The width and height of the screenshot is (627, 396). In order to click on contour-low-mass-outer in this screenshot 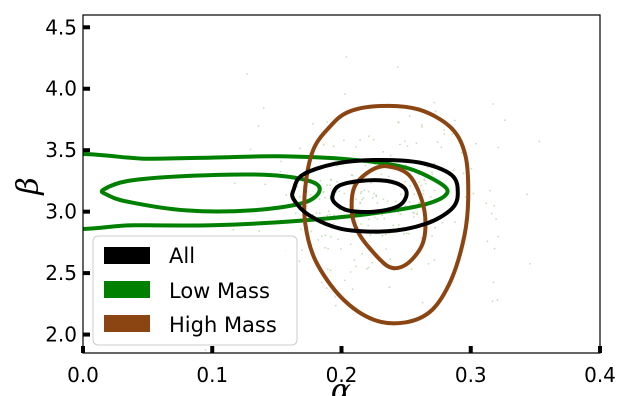, I will do `click(266, 192)`.